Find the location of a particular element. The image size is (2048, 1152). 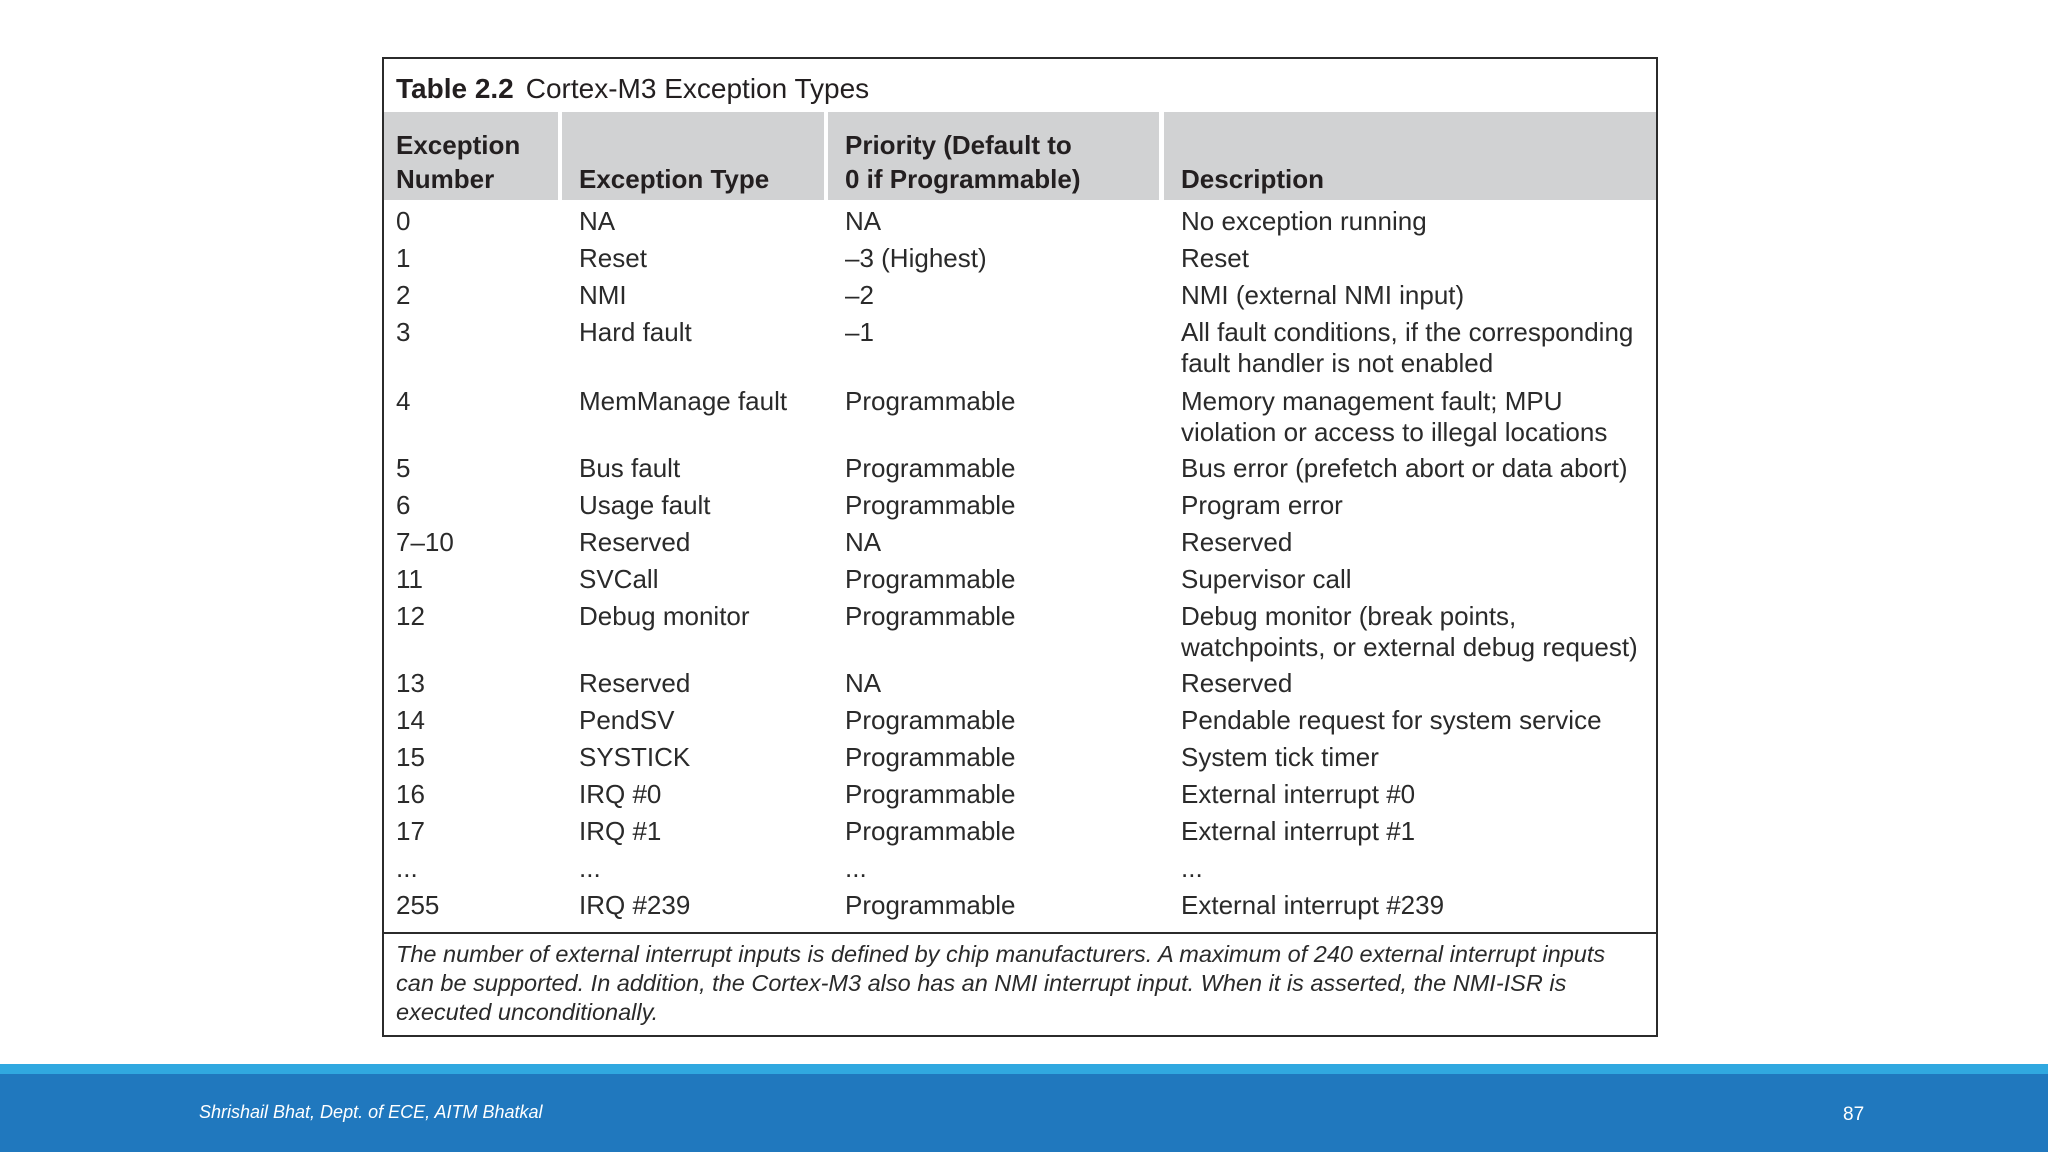

cell-exception-type: Bus fault is located at coordinates (630, 468).